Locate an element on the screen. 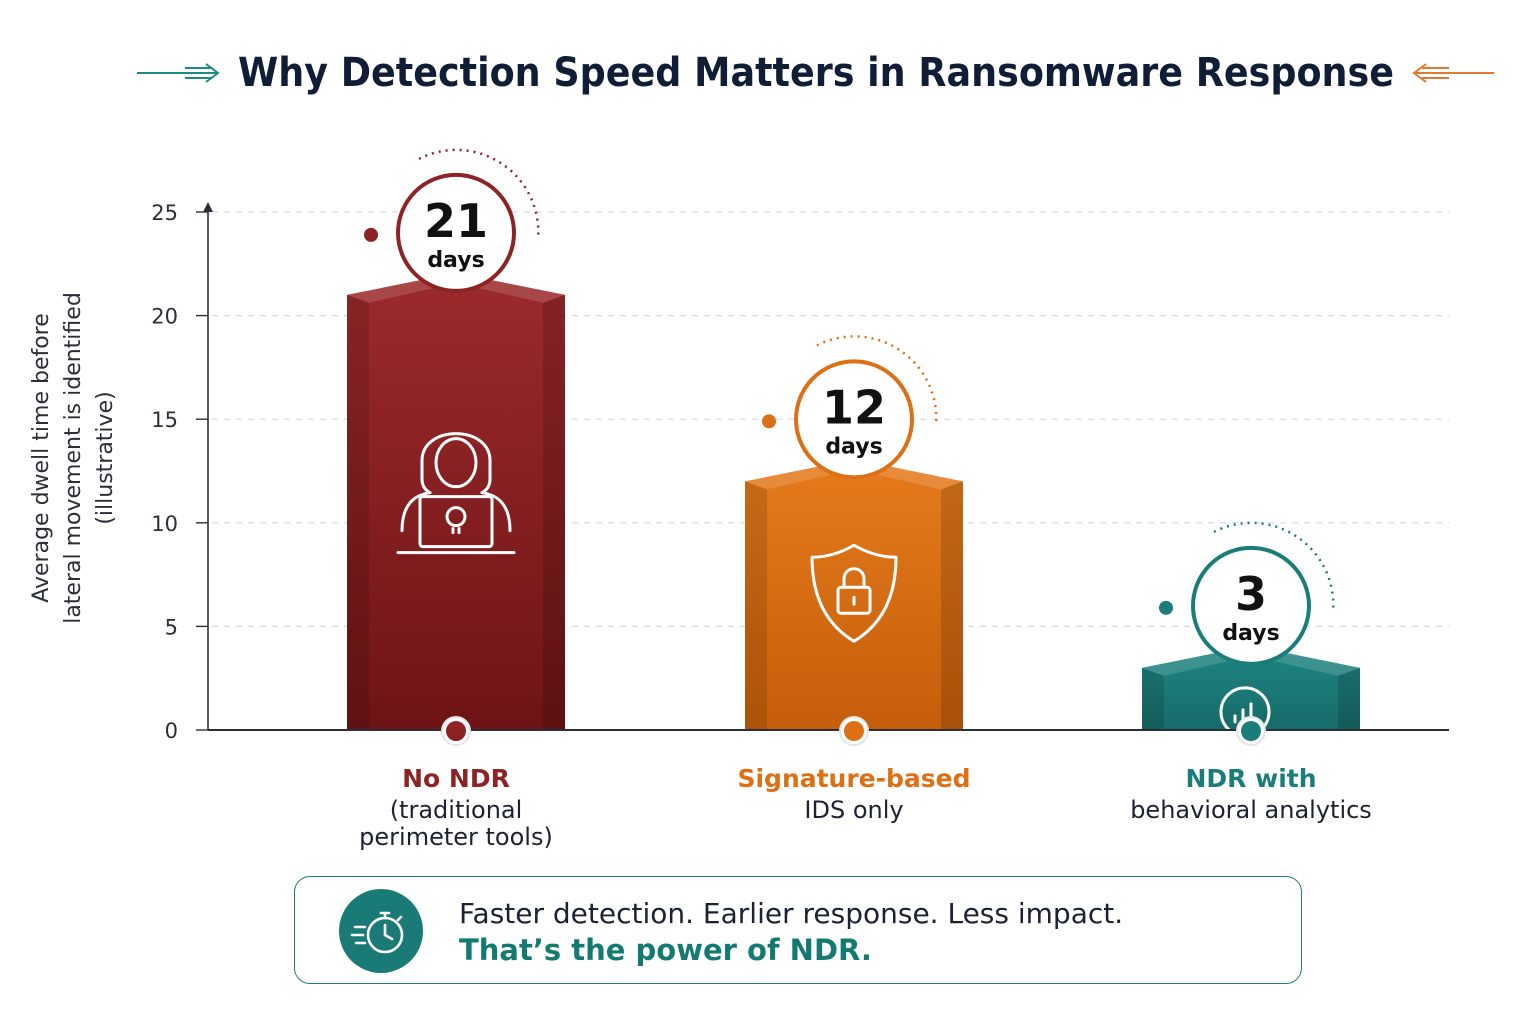 The width and height of the screenshot is (1536, 1024). y-tick-label: 20 is located at coordinates (164, 317).